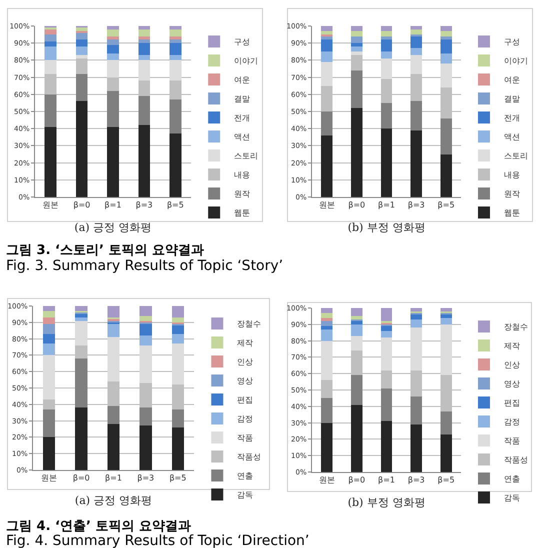  I want to click on legend-label: 연출, so click(512, 479).